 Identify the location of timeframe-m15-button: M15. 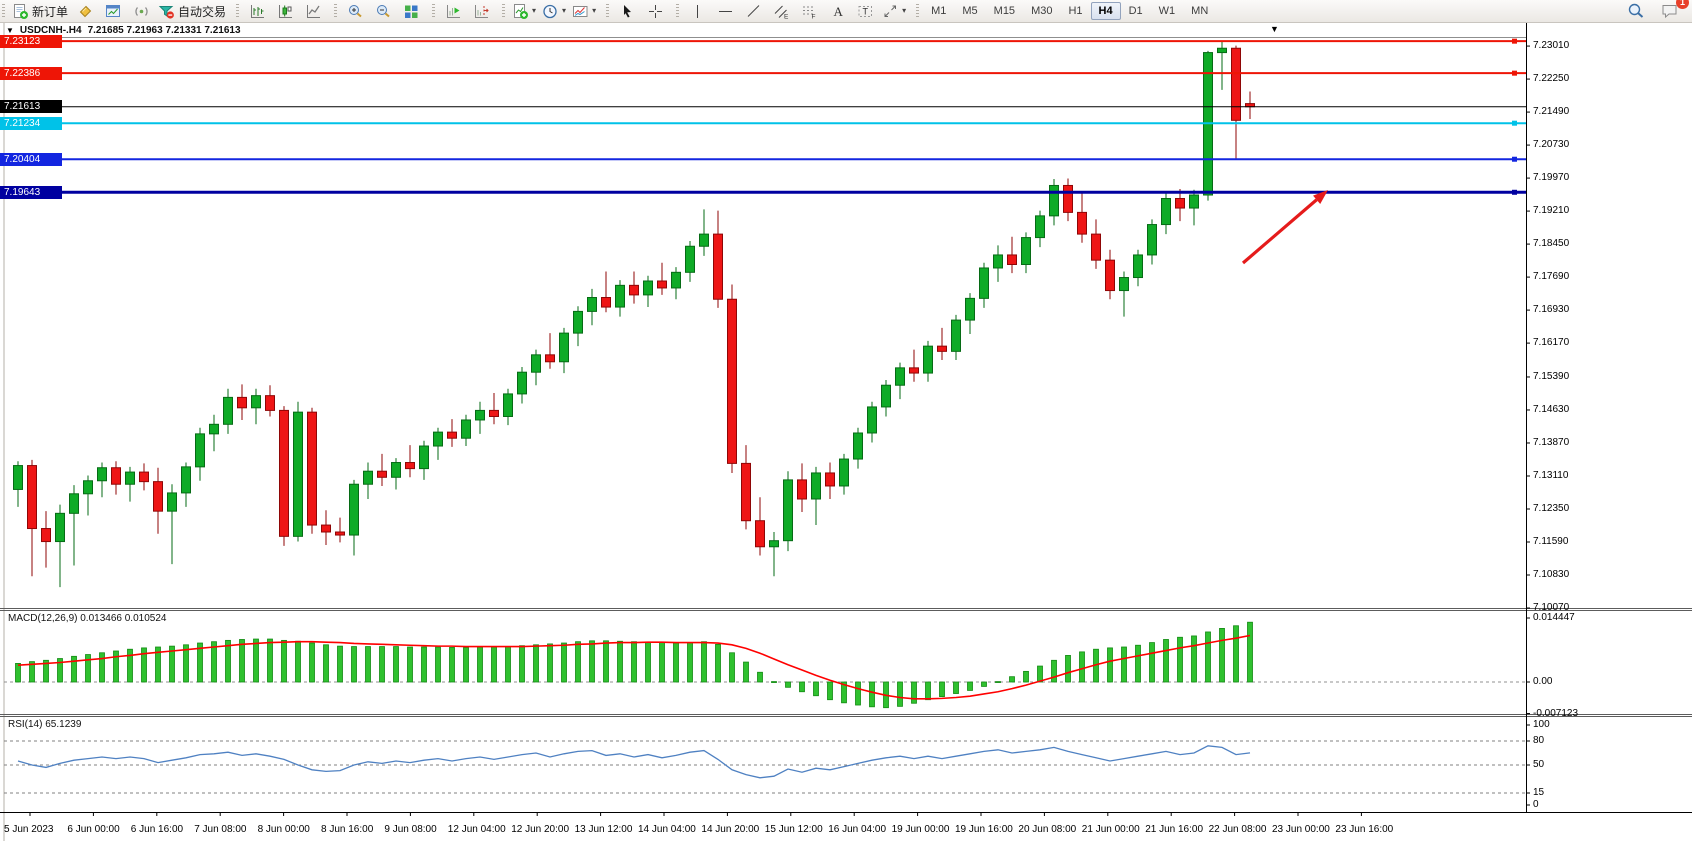
(1004, 11).